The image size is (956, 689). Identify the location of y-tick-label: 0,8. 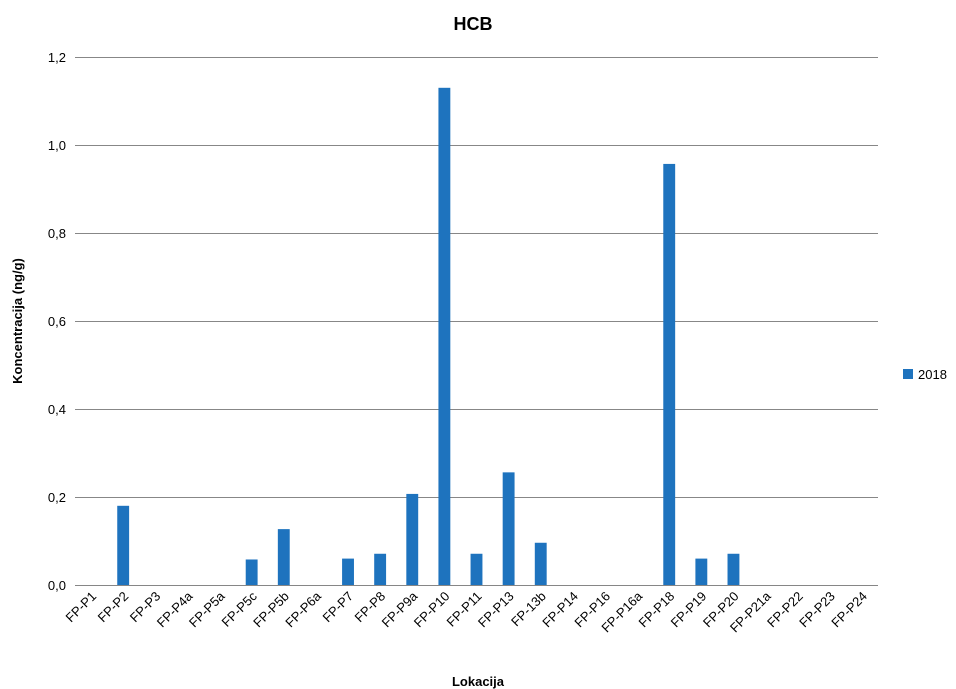
(57, 233).